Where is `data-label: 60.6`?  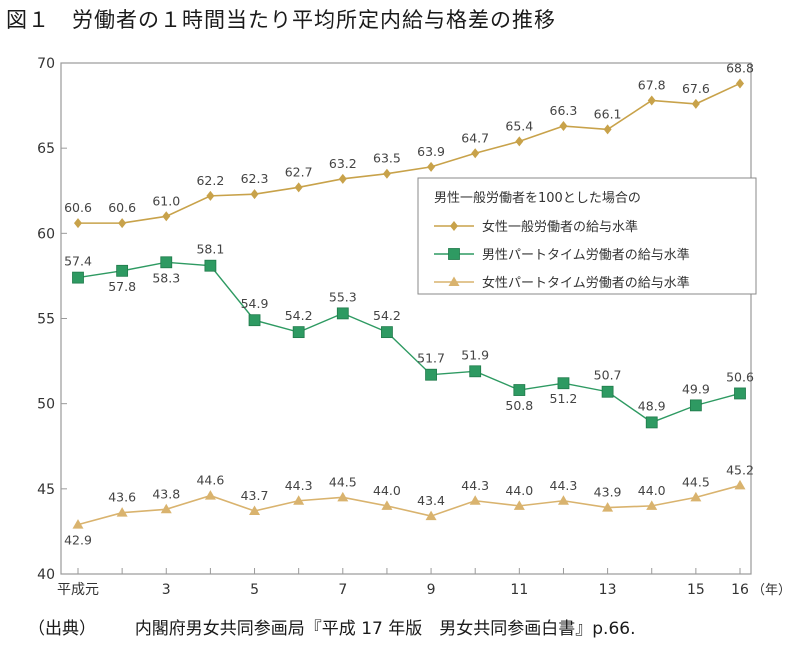 data-label: 60.6 is located at coordinates (122, 207).